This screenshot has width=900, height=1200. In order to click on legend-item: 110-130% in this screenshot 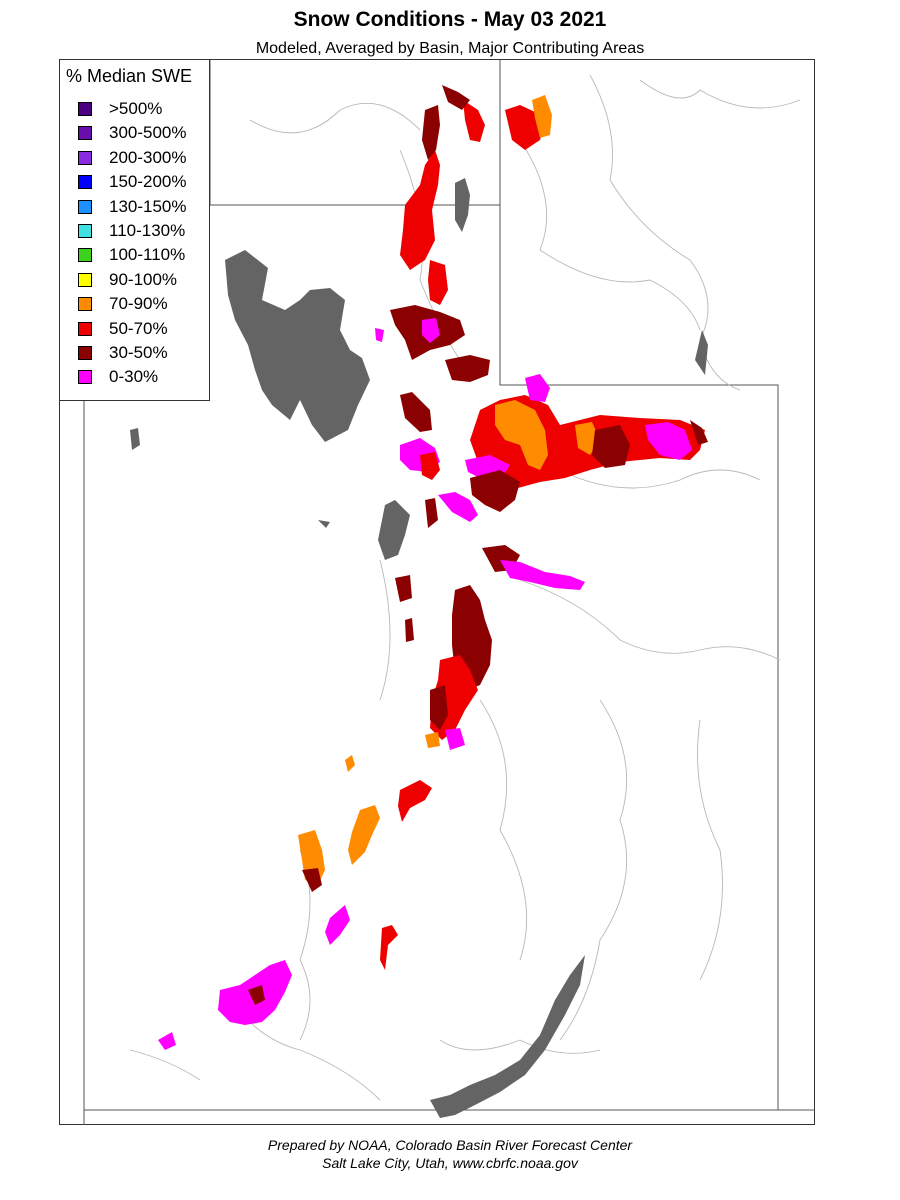, I will do `click(131, 231)`.